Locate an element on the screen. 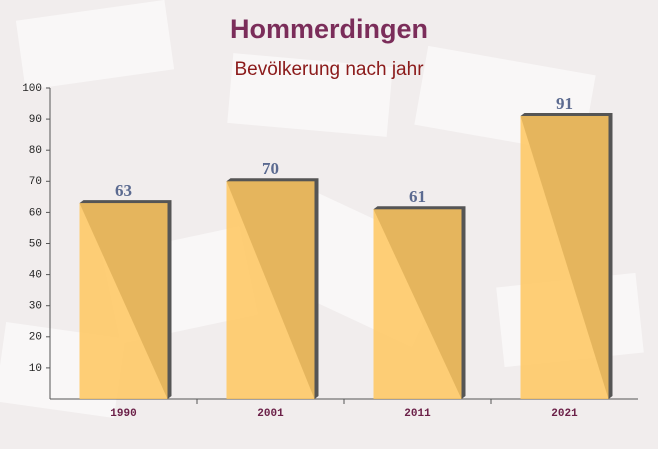  chart-subtitle: Bevölkerung nach jahr is located at coordinates (329, 69).